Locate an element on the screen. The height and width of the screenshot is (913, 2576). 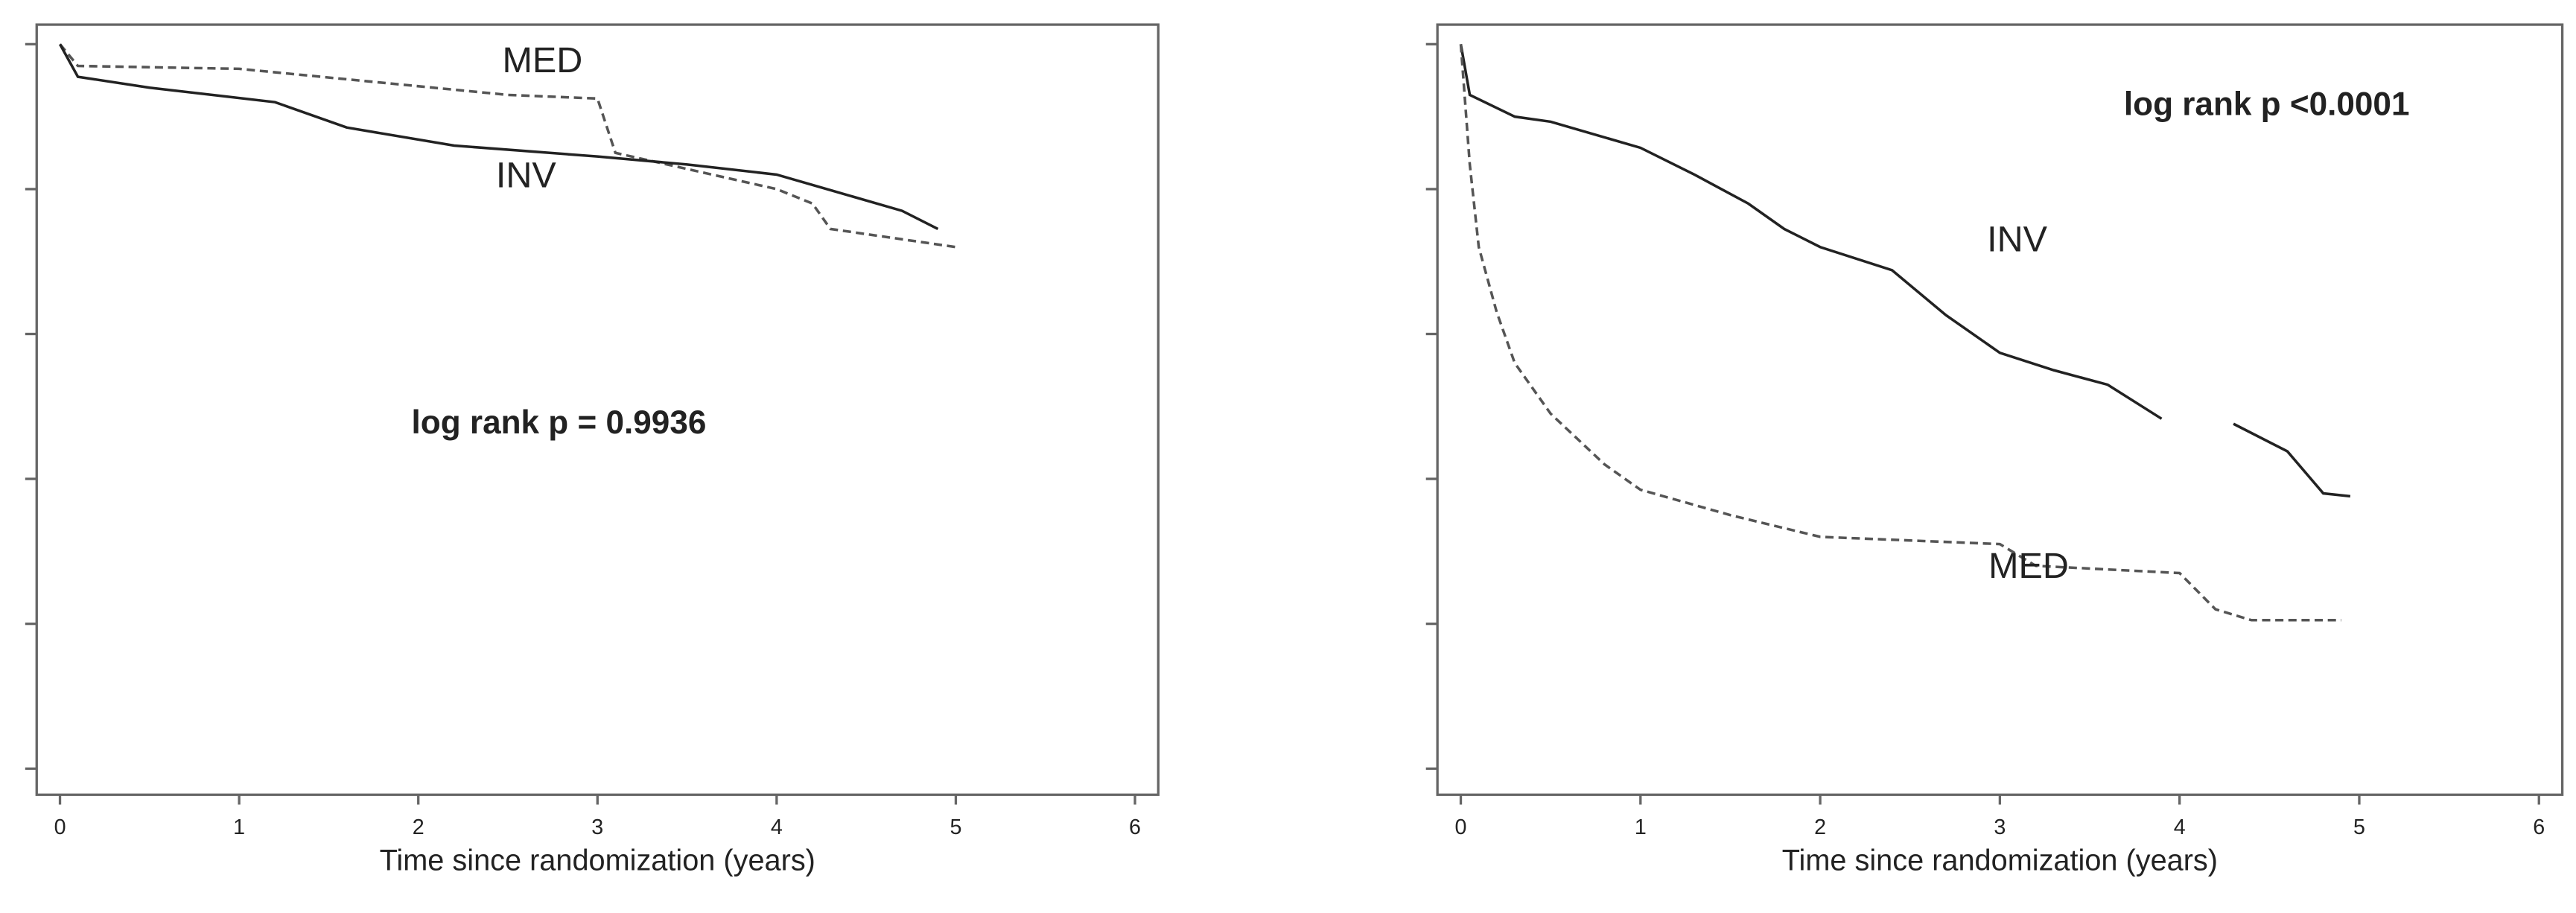
annotation: log rank p <0.0001 is located at coordinates (2267, 104).